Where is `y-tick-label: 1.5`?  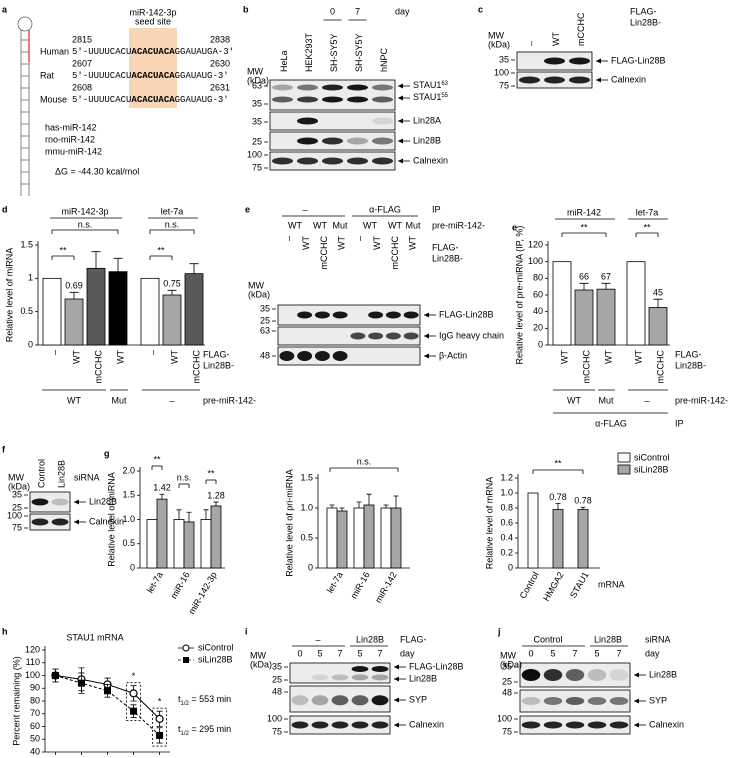
y-tick-label: 1.5 is located at coordinates (128, 495).